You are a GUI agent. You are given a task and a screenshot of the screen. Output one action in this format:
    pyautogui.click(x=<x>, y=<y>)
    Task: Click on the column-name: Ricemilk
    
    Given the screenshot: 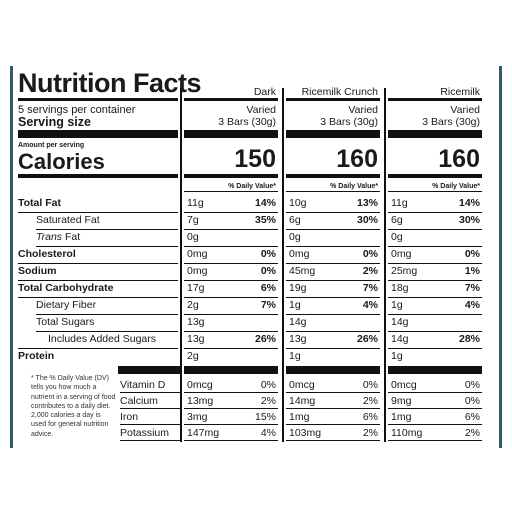 What is the action you would take?
    pyautogui.click(x=460, y=92)
    